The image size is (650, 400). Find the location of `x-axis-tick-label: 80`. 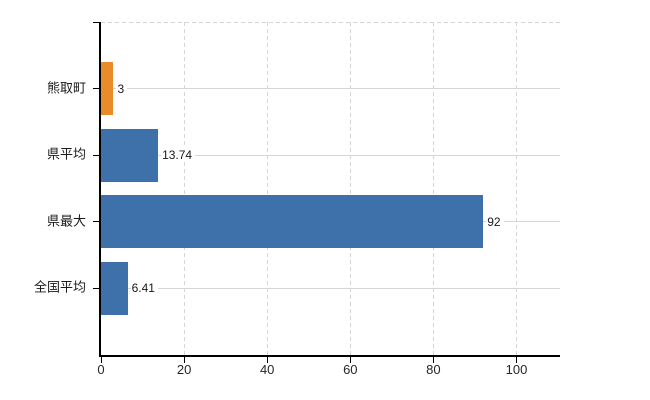

x-axis-tick-label: 80 is located at coordinates (433, 369).